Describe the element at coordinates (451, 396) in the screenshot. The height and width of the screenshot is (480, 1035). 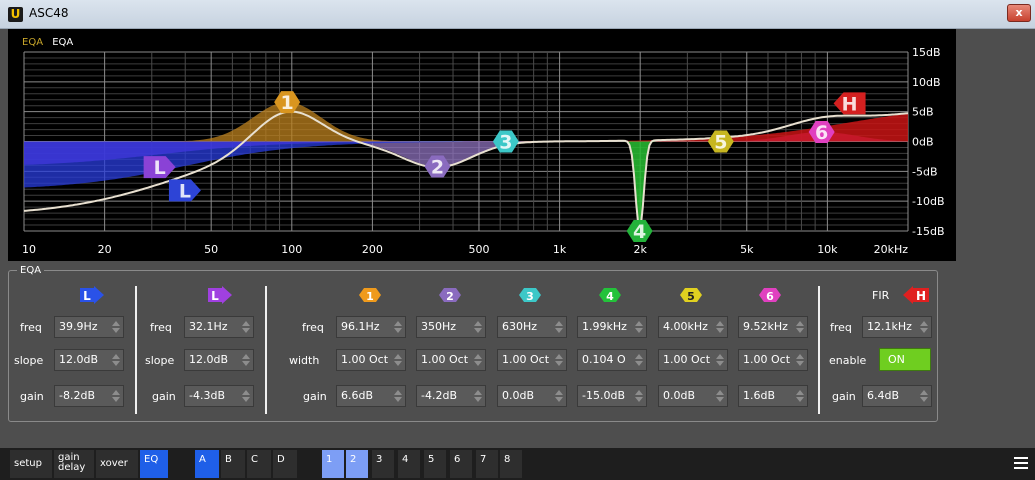
I see `band-2-gain-spinbox: -4.2dB` at that location.